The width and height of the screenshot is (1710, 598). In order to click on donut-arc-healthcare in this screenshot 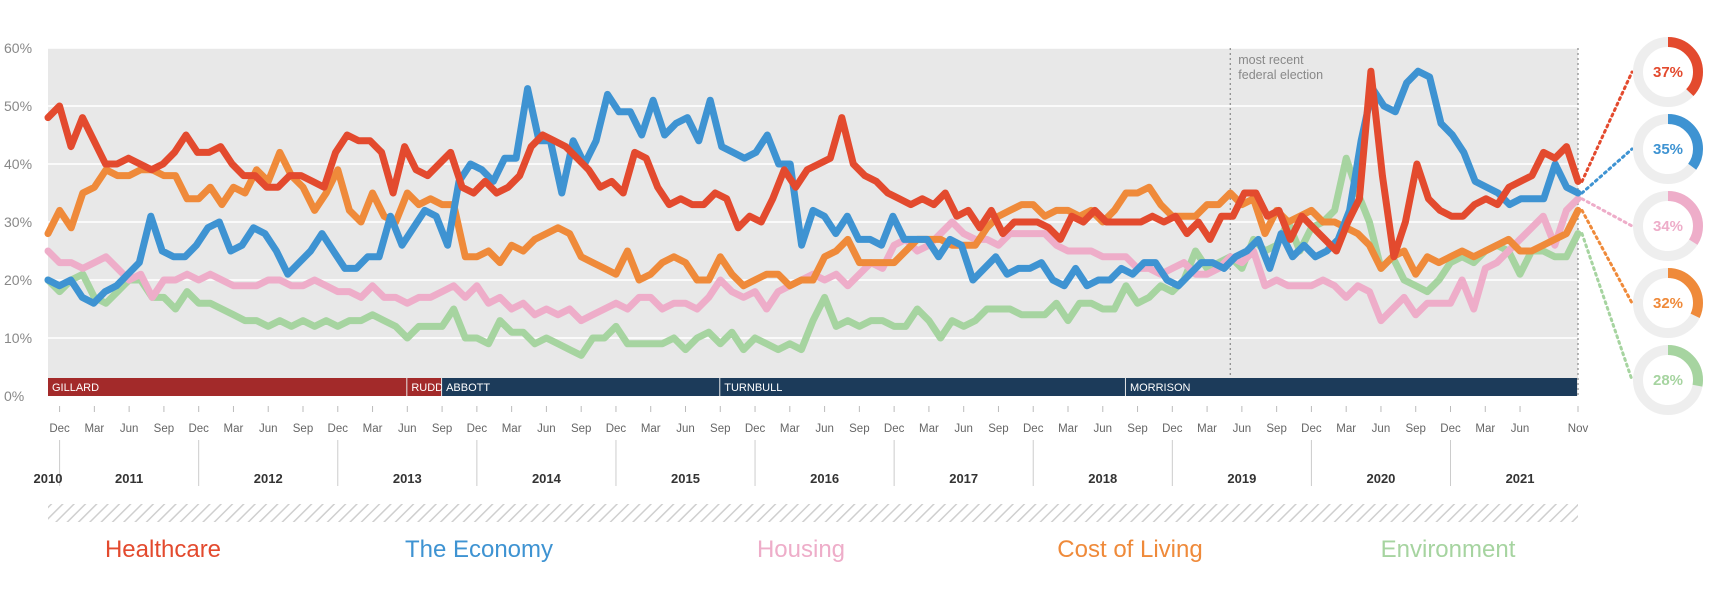, I will do `click(1668, 72)`.